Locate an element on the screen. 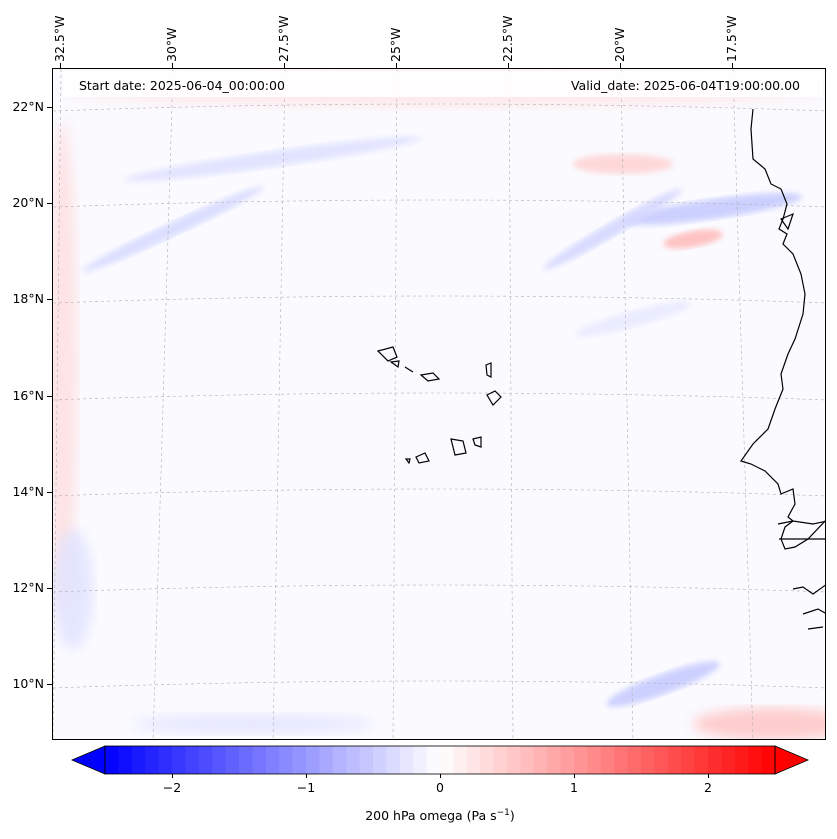 The image size is (837, 839). colorbar-extend-high is located at coordinates (792, 760).